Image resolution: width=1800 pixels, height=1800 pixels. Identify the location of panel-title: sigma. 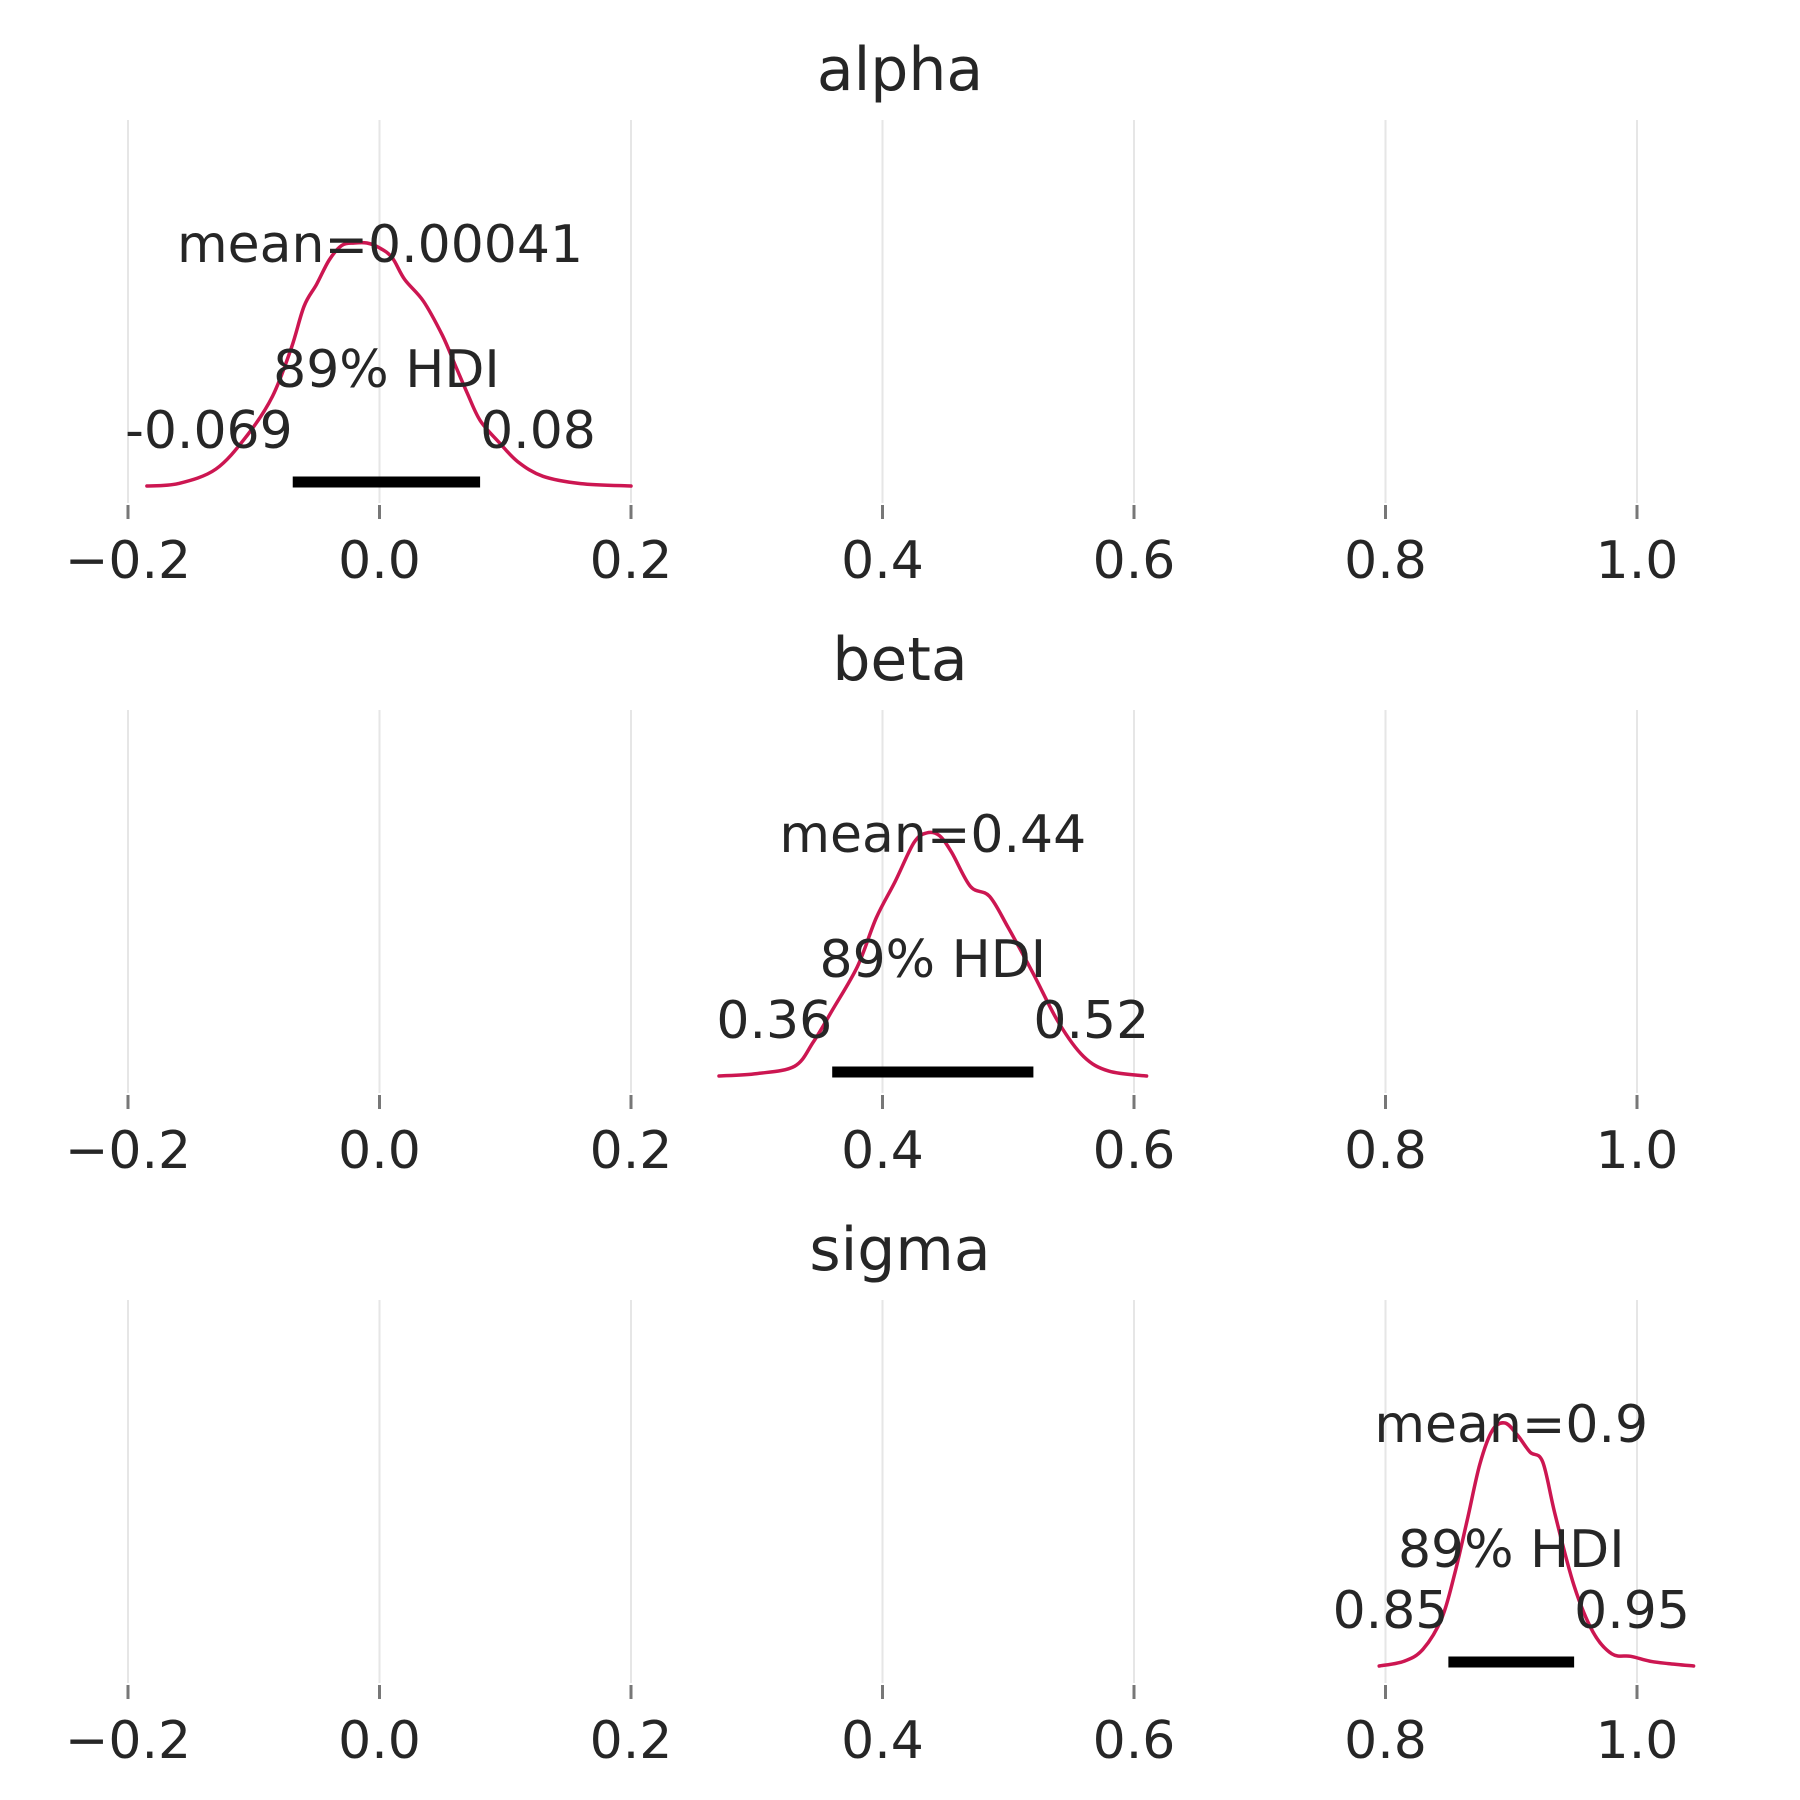
(899, 1250).